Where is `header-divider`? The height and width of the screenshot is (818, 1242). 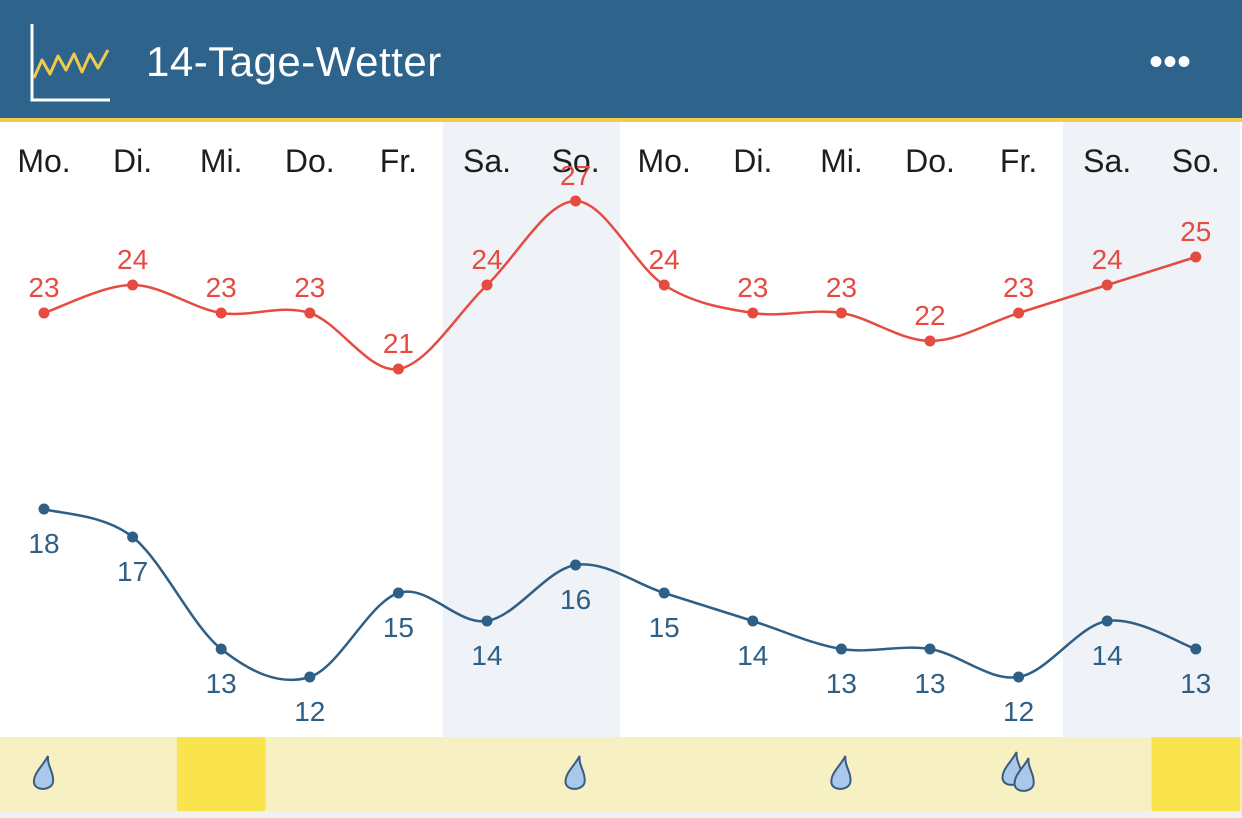
header-divider is located at coordinates (621, 120).